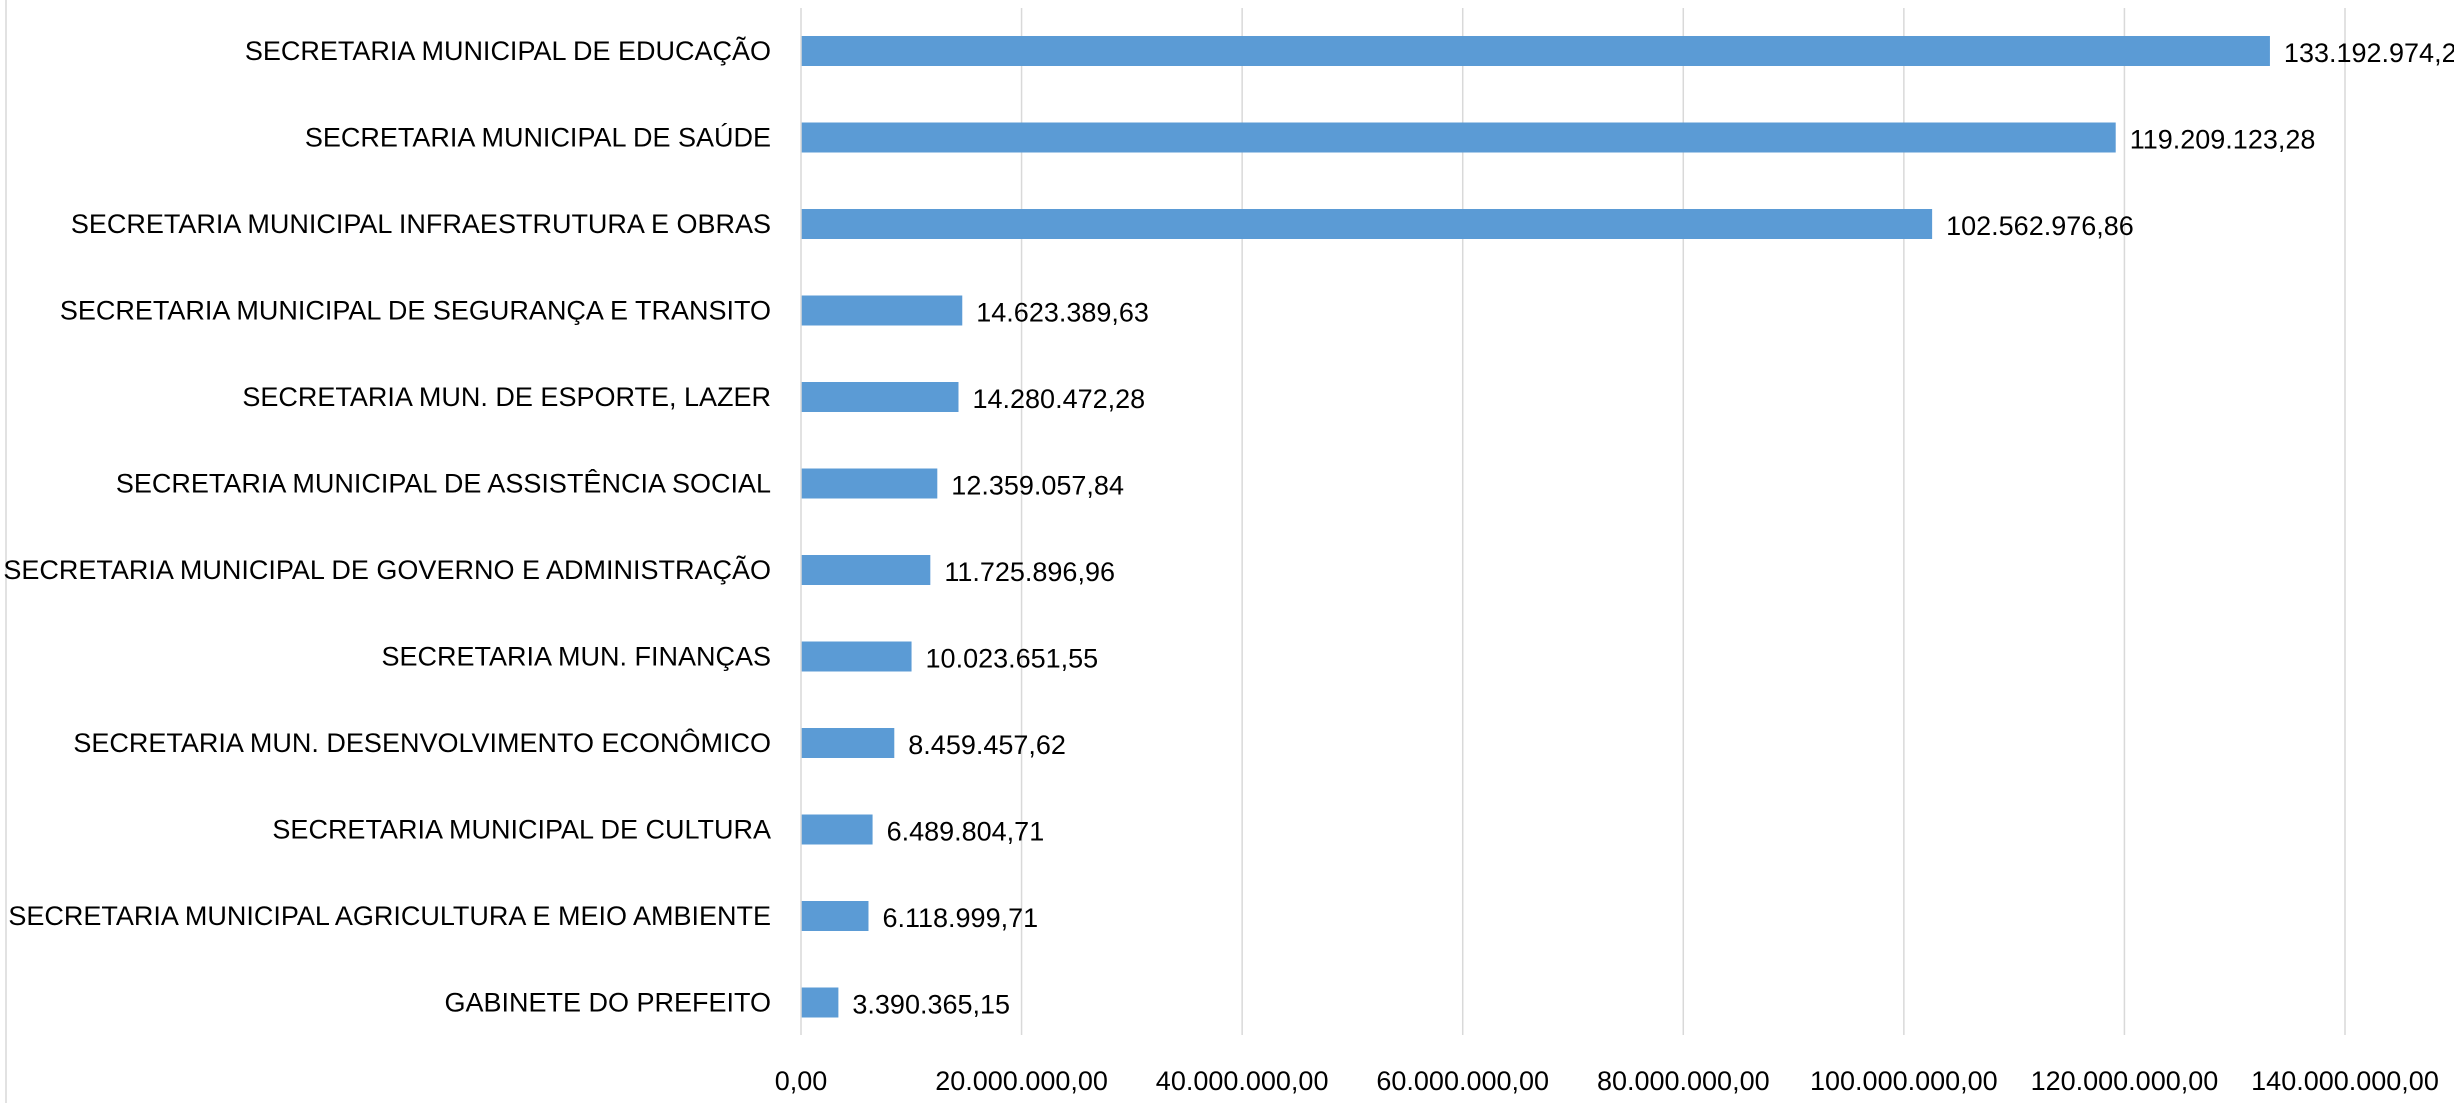  I want to click on category-label: SECRETARIA MUN. FINANÇAS, so click(576, 657).